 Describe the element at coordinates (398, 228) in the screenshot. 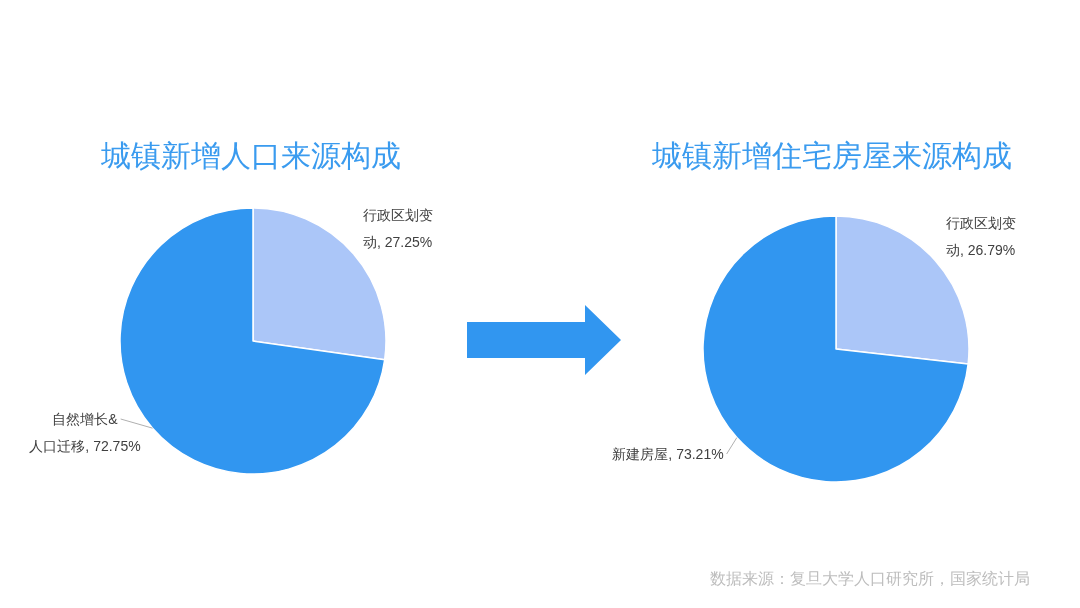

I see `slice-label: 行政区划变动, 27.25%` at that location.